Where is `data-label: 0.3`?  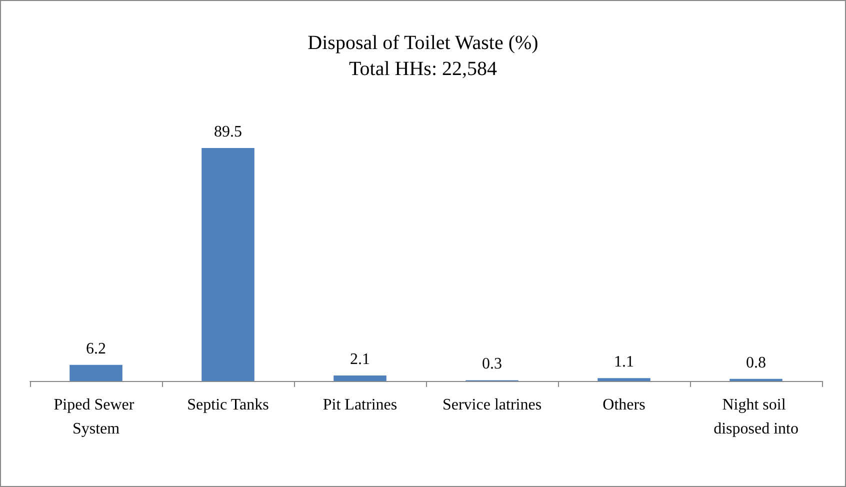 data-label: 0.3 is located at coordinates (492, 364).